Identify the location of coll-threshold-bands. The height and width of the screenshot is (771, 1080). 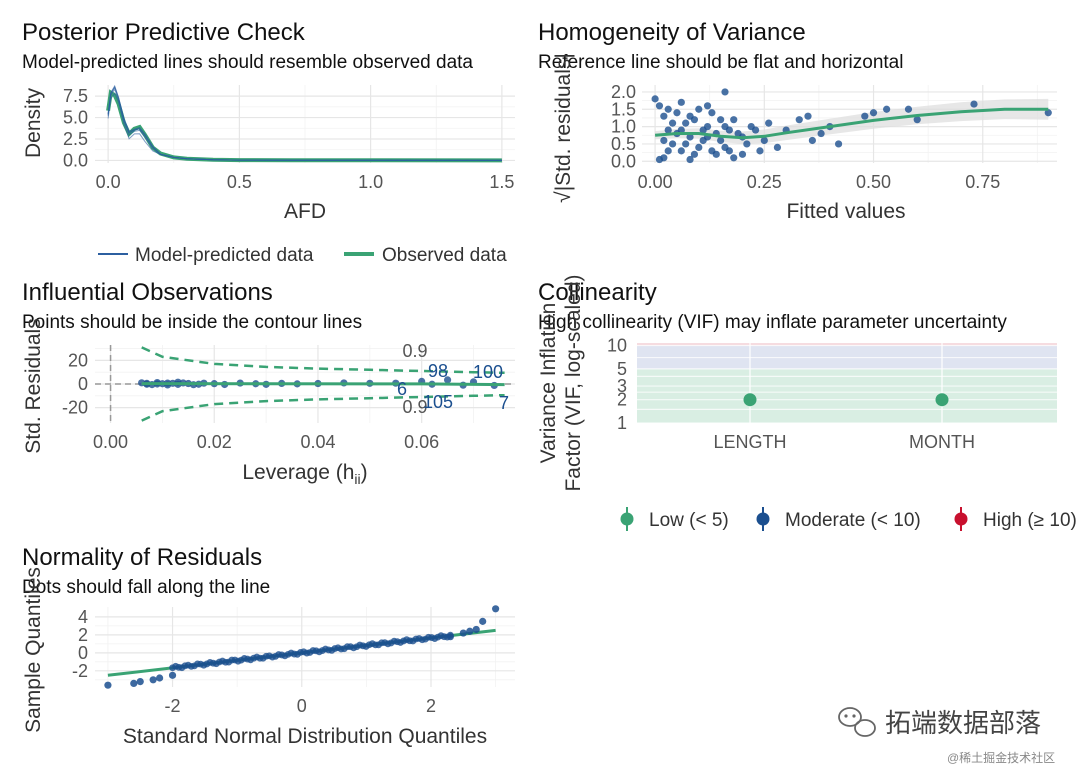
(847, 383).